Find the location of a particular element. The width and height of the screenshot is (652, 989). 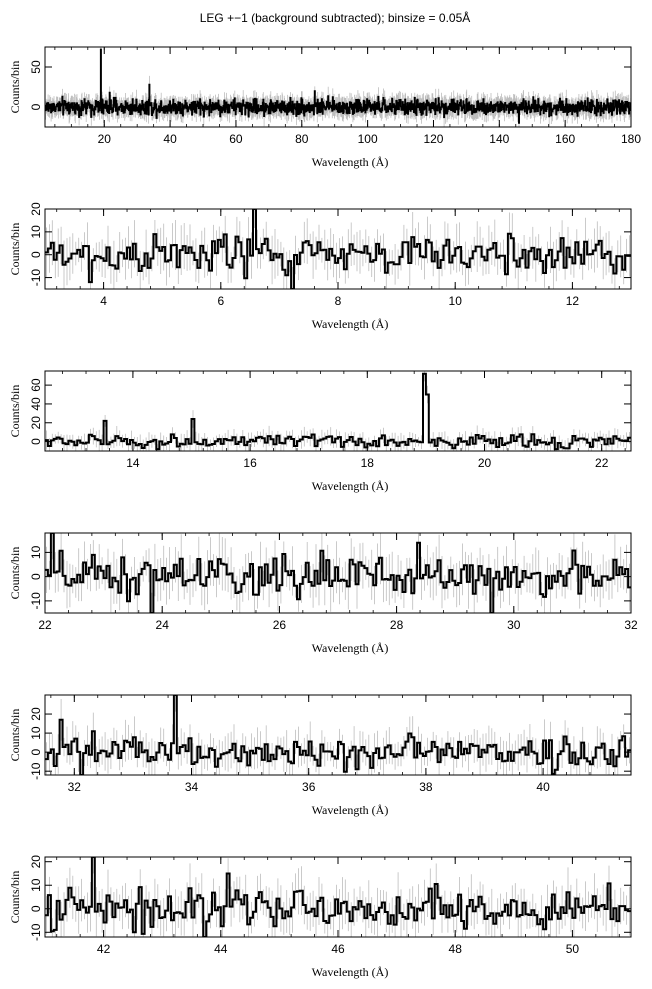

x-tick-label: 42 is located at coordinates (104, 949).